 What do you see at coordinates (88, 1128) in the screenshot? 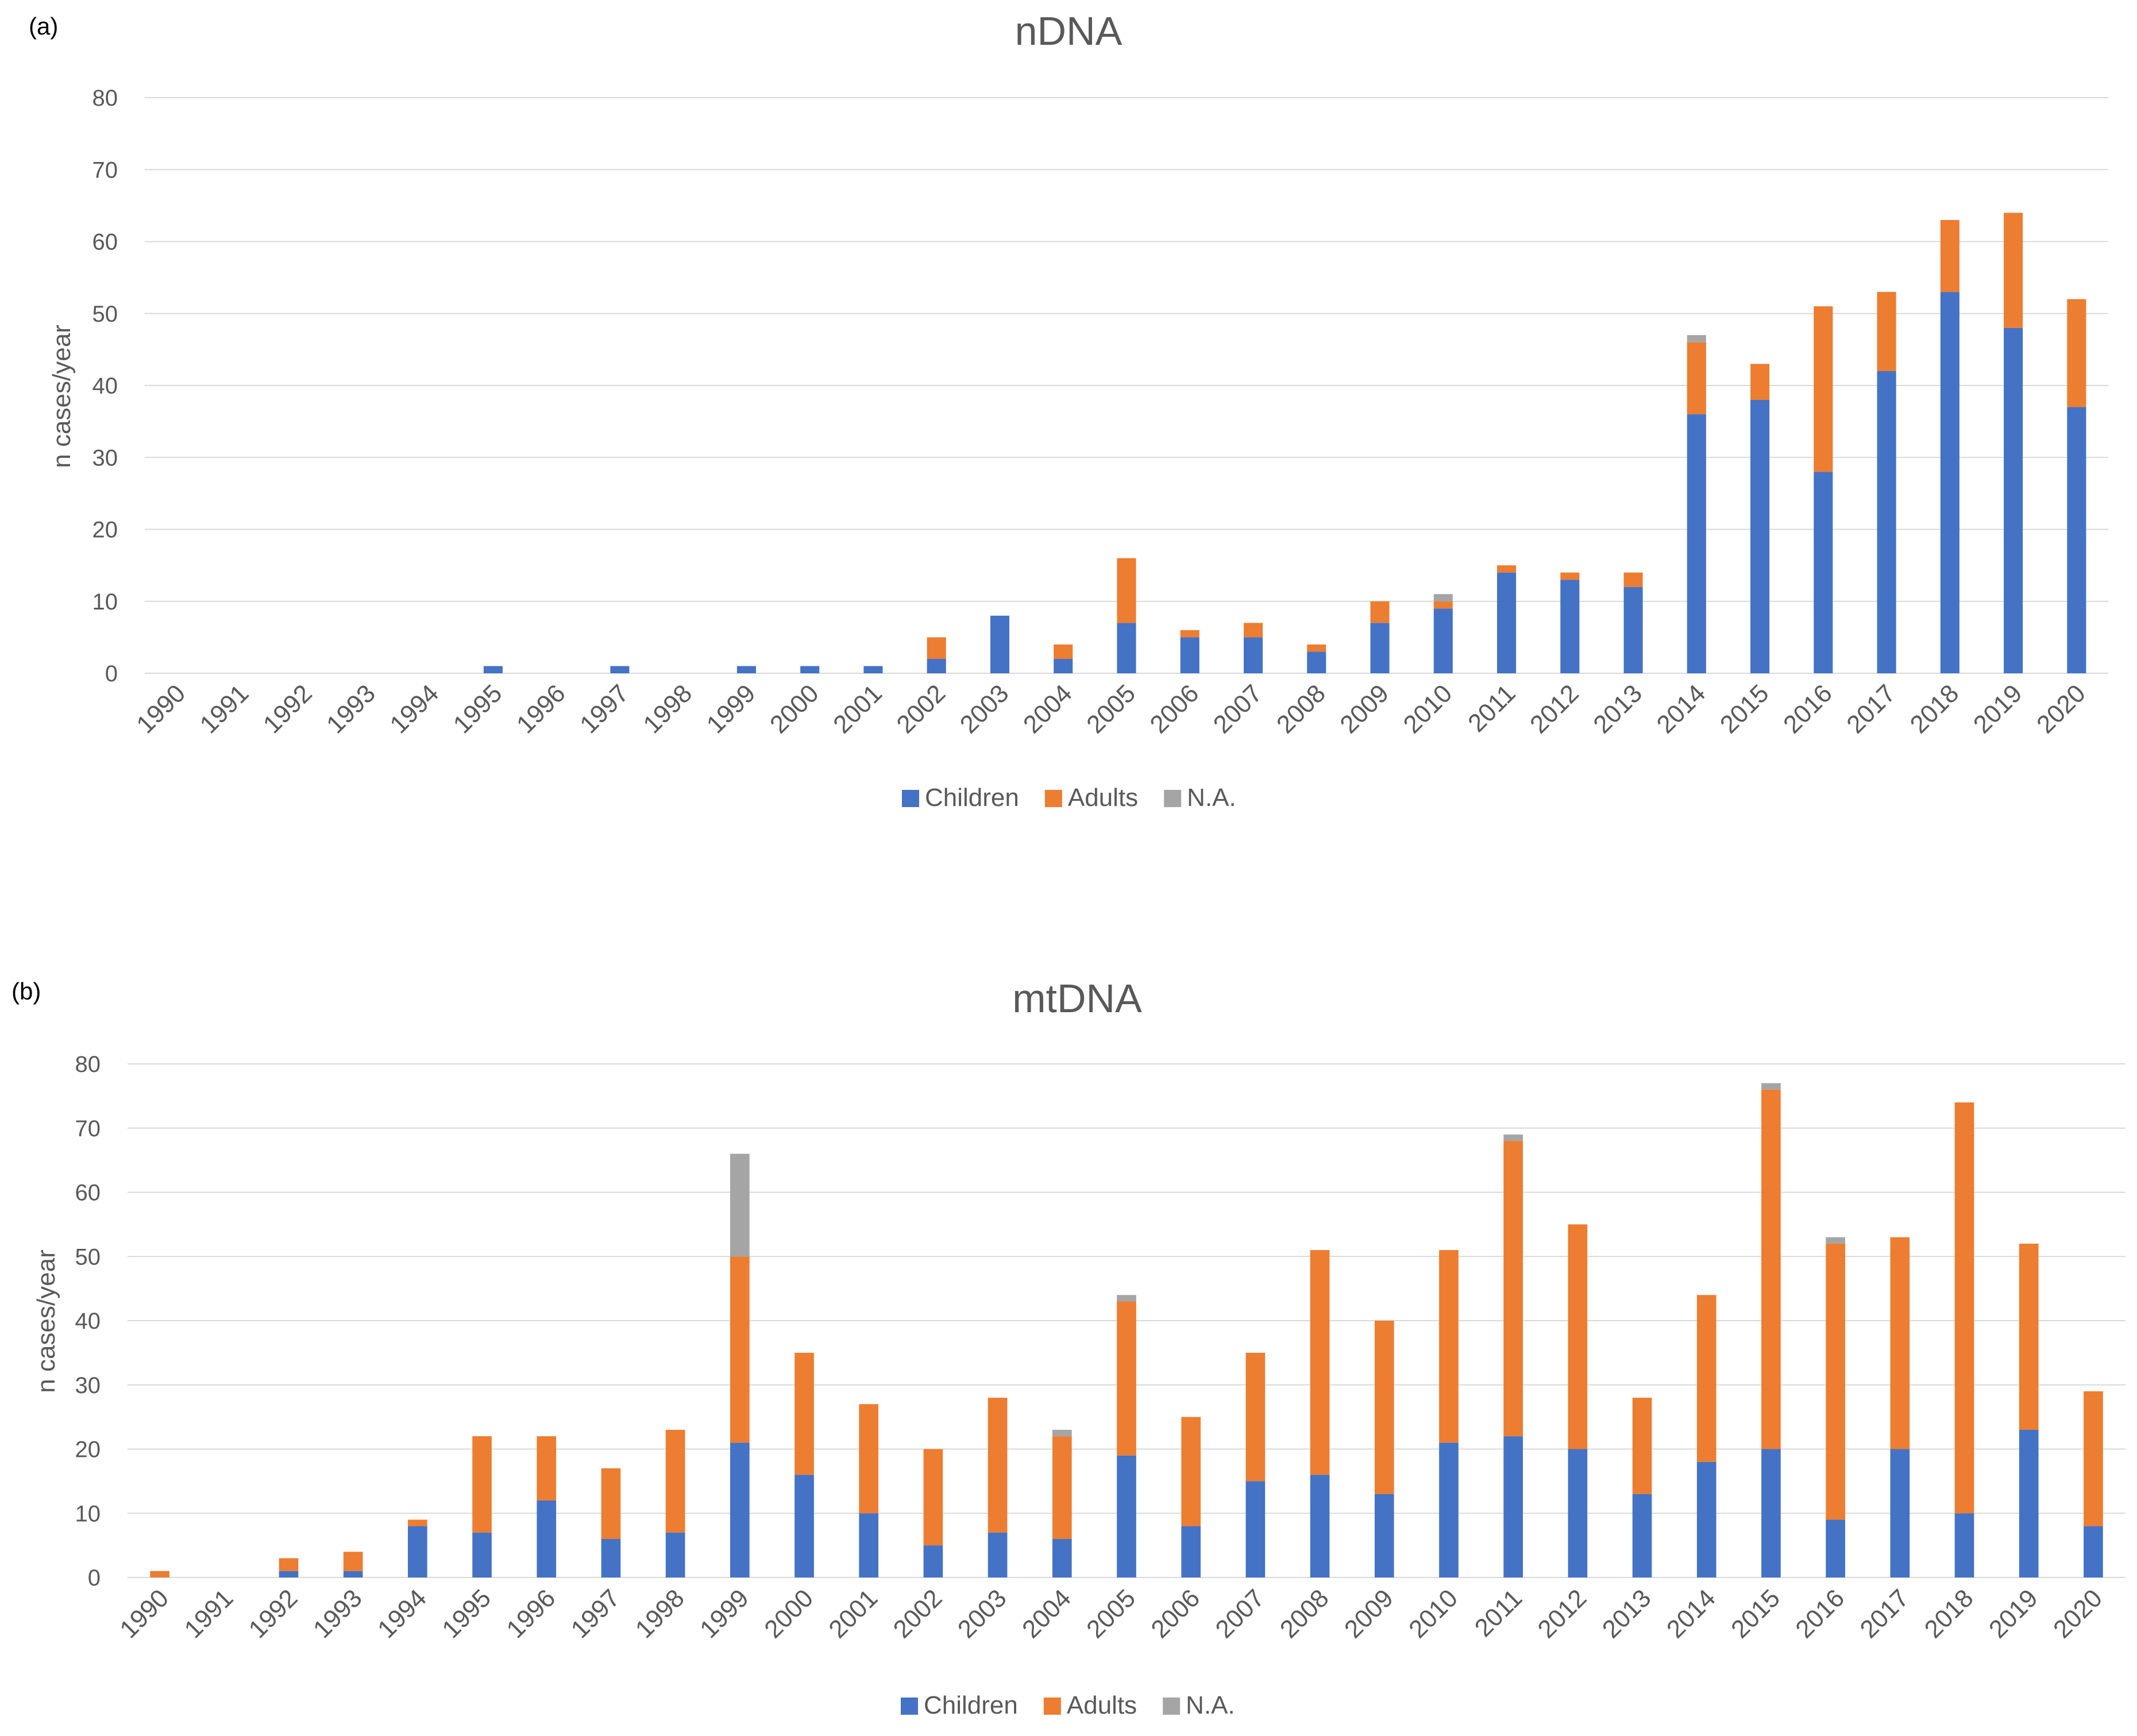
I see `y-tick-label: 70` at bounding box center [88, 1128].